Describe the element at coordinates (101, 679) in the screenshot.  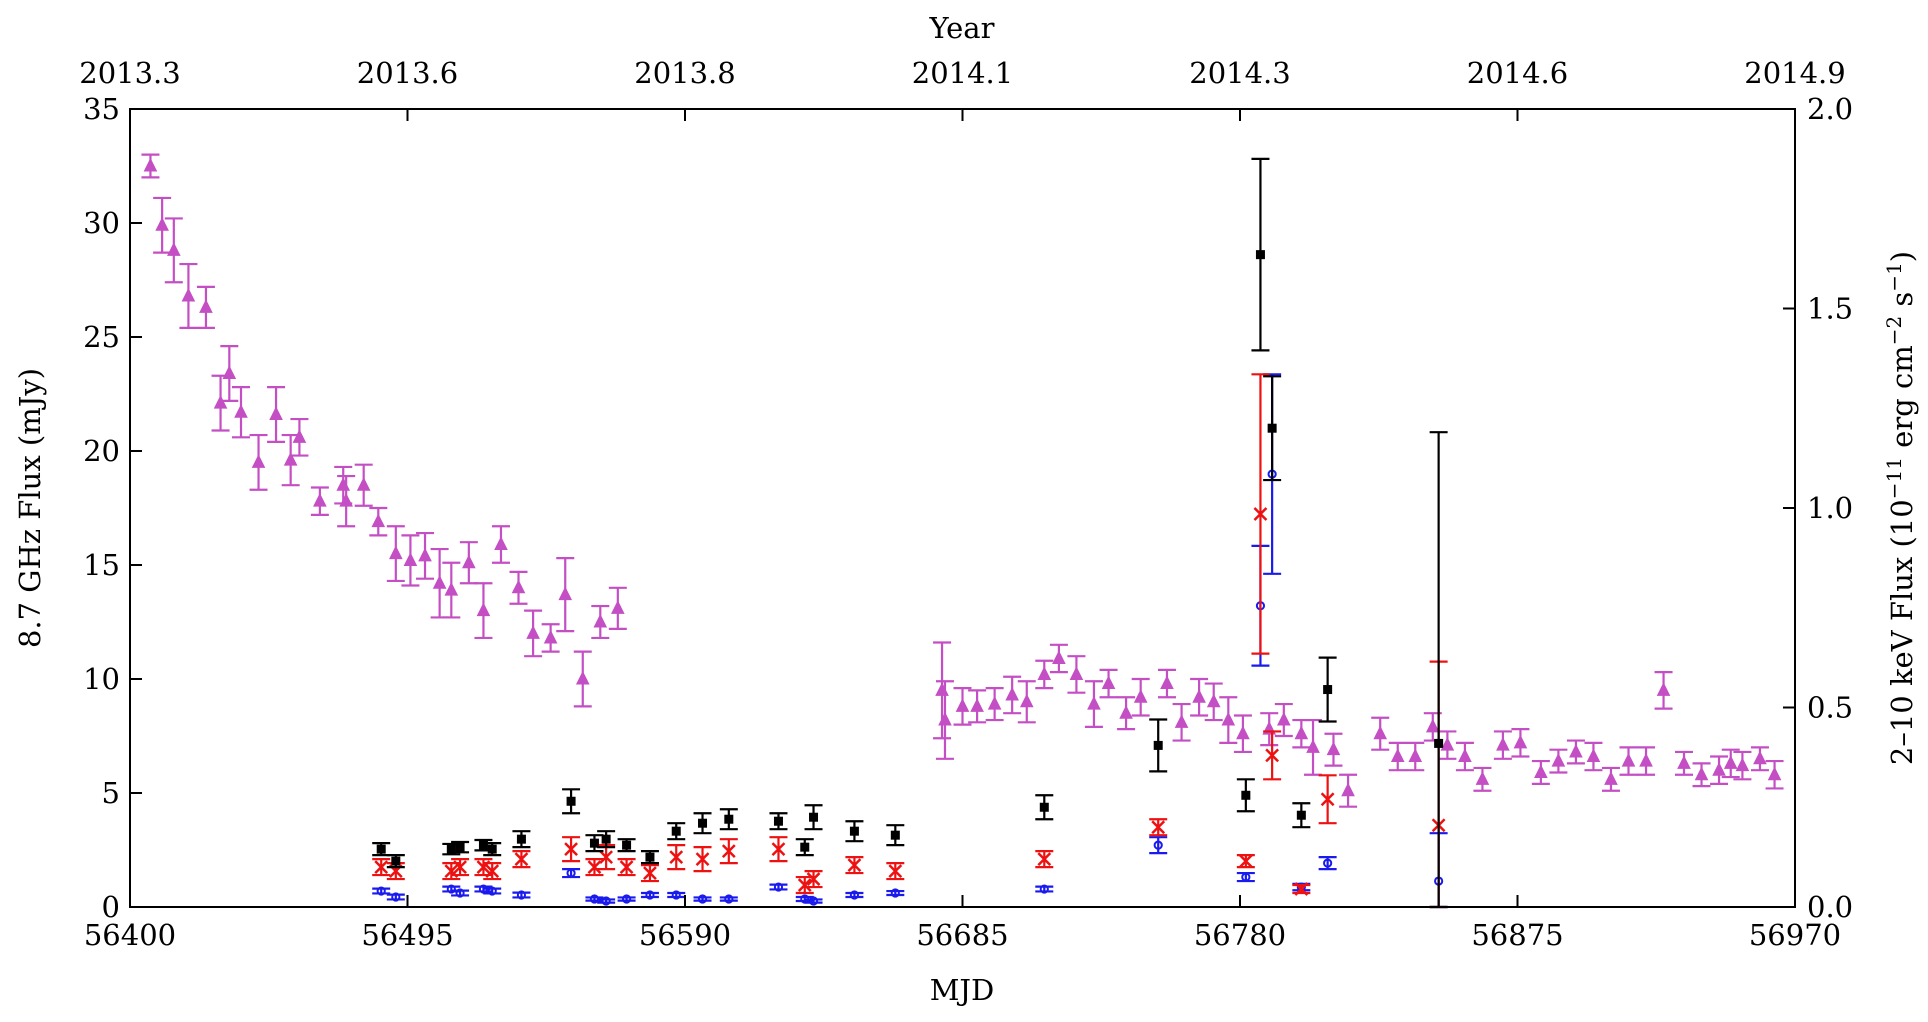
I see `left-y-tick-label: 10` at that location.